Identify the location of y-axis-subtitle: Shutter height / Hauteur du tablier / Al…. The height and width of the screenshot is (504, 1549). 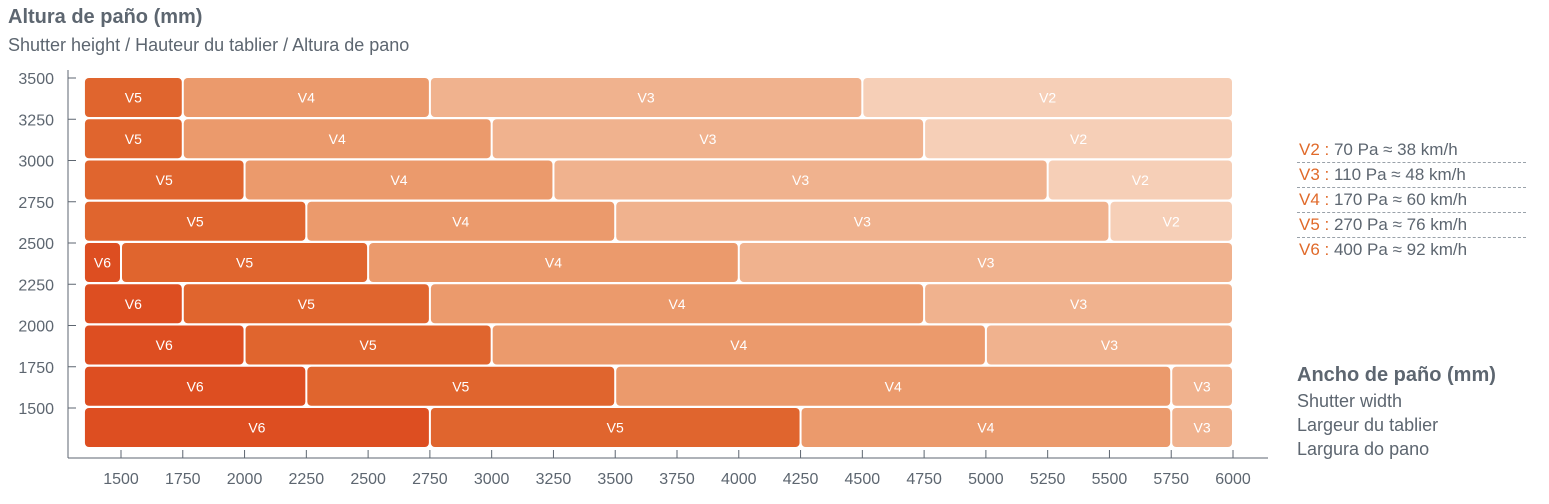
(209, 45).